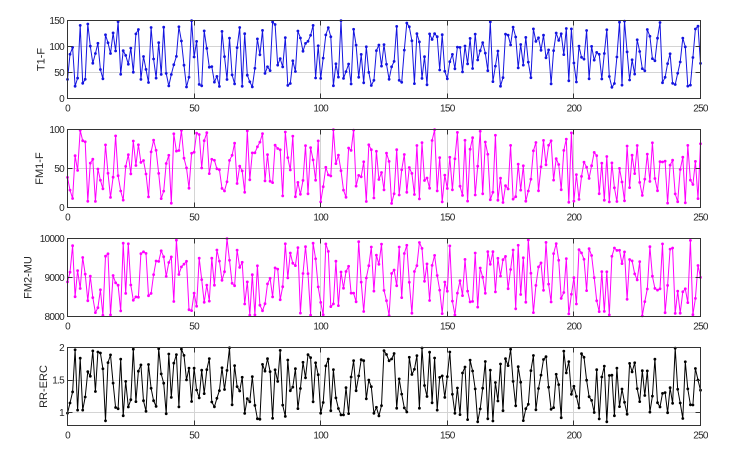 The image size is (747, 464). Describe the element at coordinates (55, 278) in the screenshot. I see `svg-text: 9000` at that location.